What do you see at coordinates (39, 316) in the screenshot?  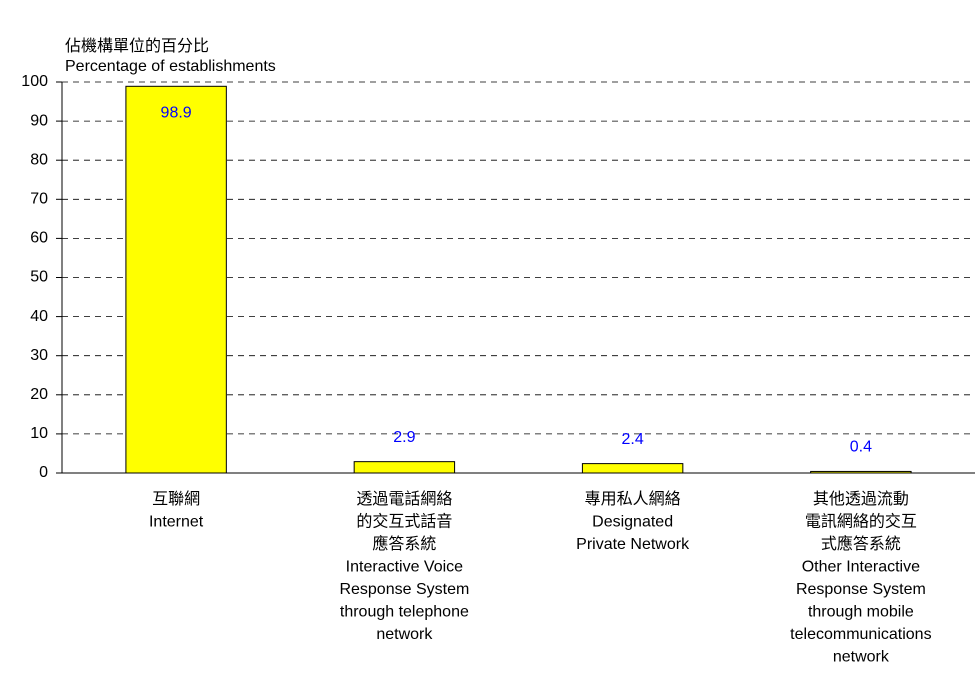 I see `y-tick-label: 40` at bounding box center [39, 316].